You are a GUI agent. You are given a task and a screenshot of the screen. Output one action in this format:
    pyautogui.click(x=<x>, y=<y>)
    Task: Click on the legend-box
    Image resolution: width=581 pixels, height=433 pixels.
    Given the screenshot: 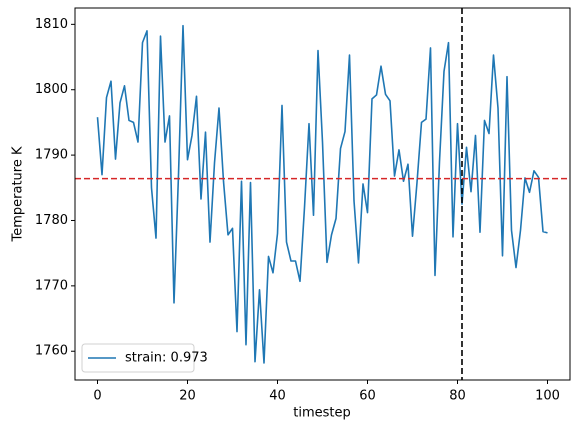 What is the action you would take?
    pyautogui.click(x=138, y=358)
    